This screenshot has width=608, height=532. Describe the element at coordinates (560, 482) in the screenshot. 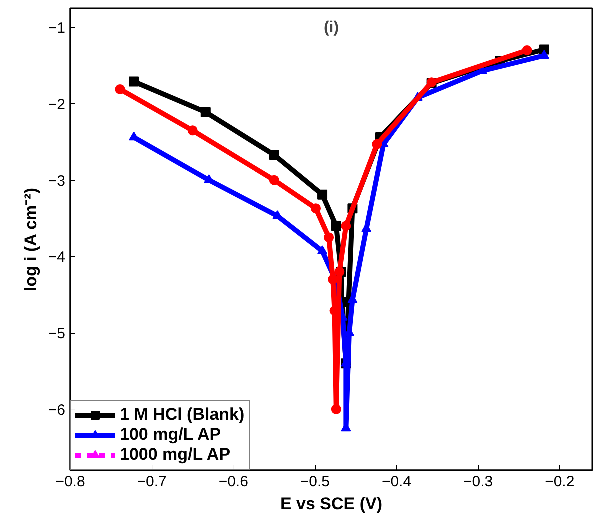

I see `x-tick-label: −0.2` at that location.